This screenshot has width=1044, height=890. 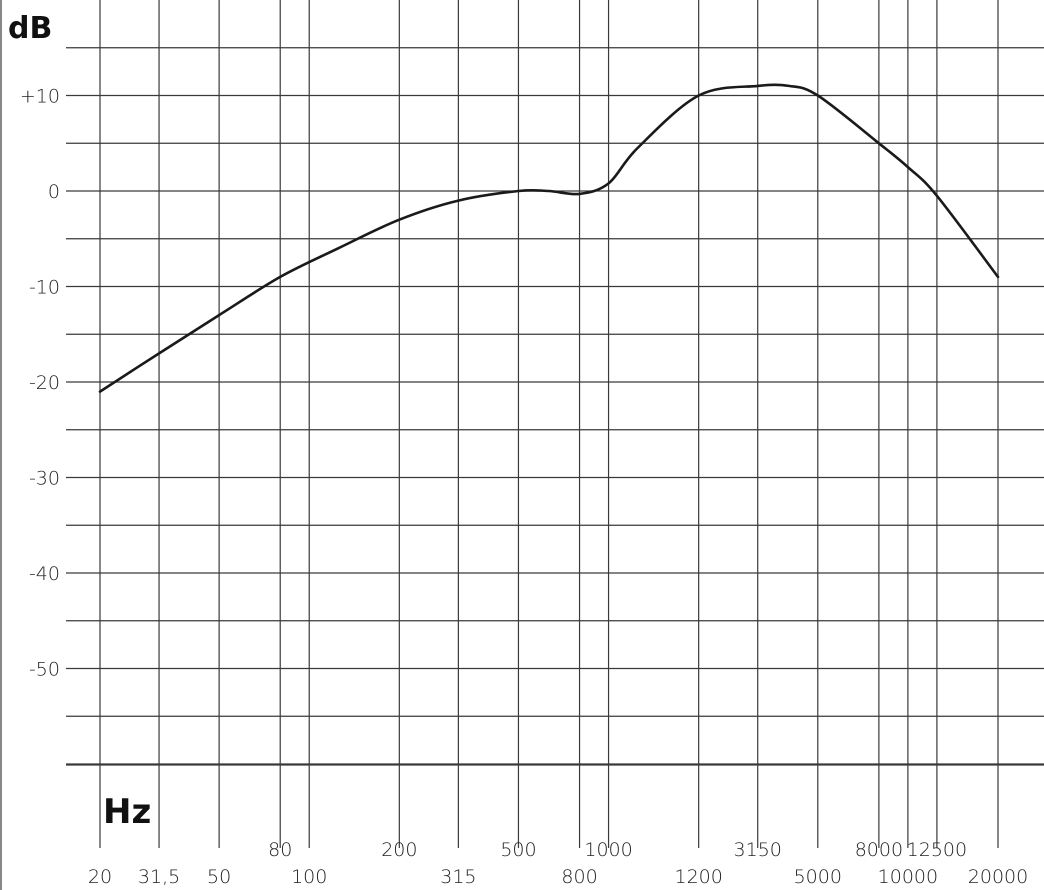 What do you see at coordinates (40, 97) in the screenshot?
I see `y-tick-label: +10` at bounding box center [40, 97].